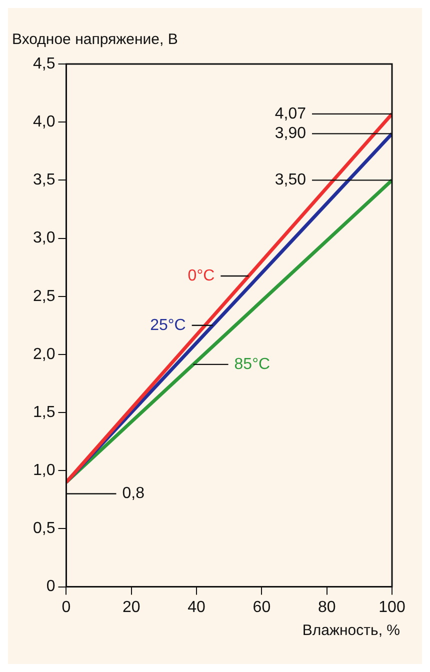  Describe the element at coordinates (44, 121) in the screenshot. I see `y-tick-label: 4,0` at that location.